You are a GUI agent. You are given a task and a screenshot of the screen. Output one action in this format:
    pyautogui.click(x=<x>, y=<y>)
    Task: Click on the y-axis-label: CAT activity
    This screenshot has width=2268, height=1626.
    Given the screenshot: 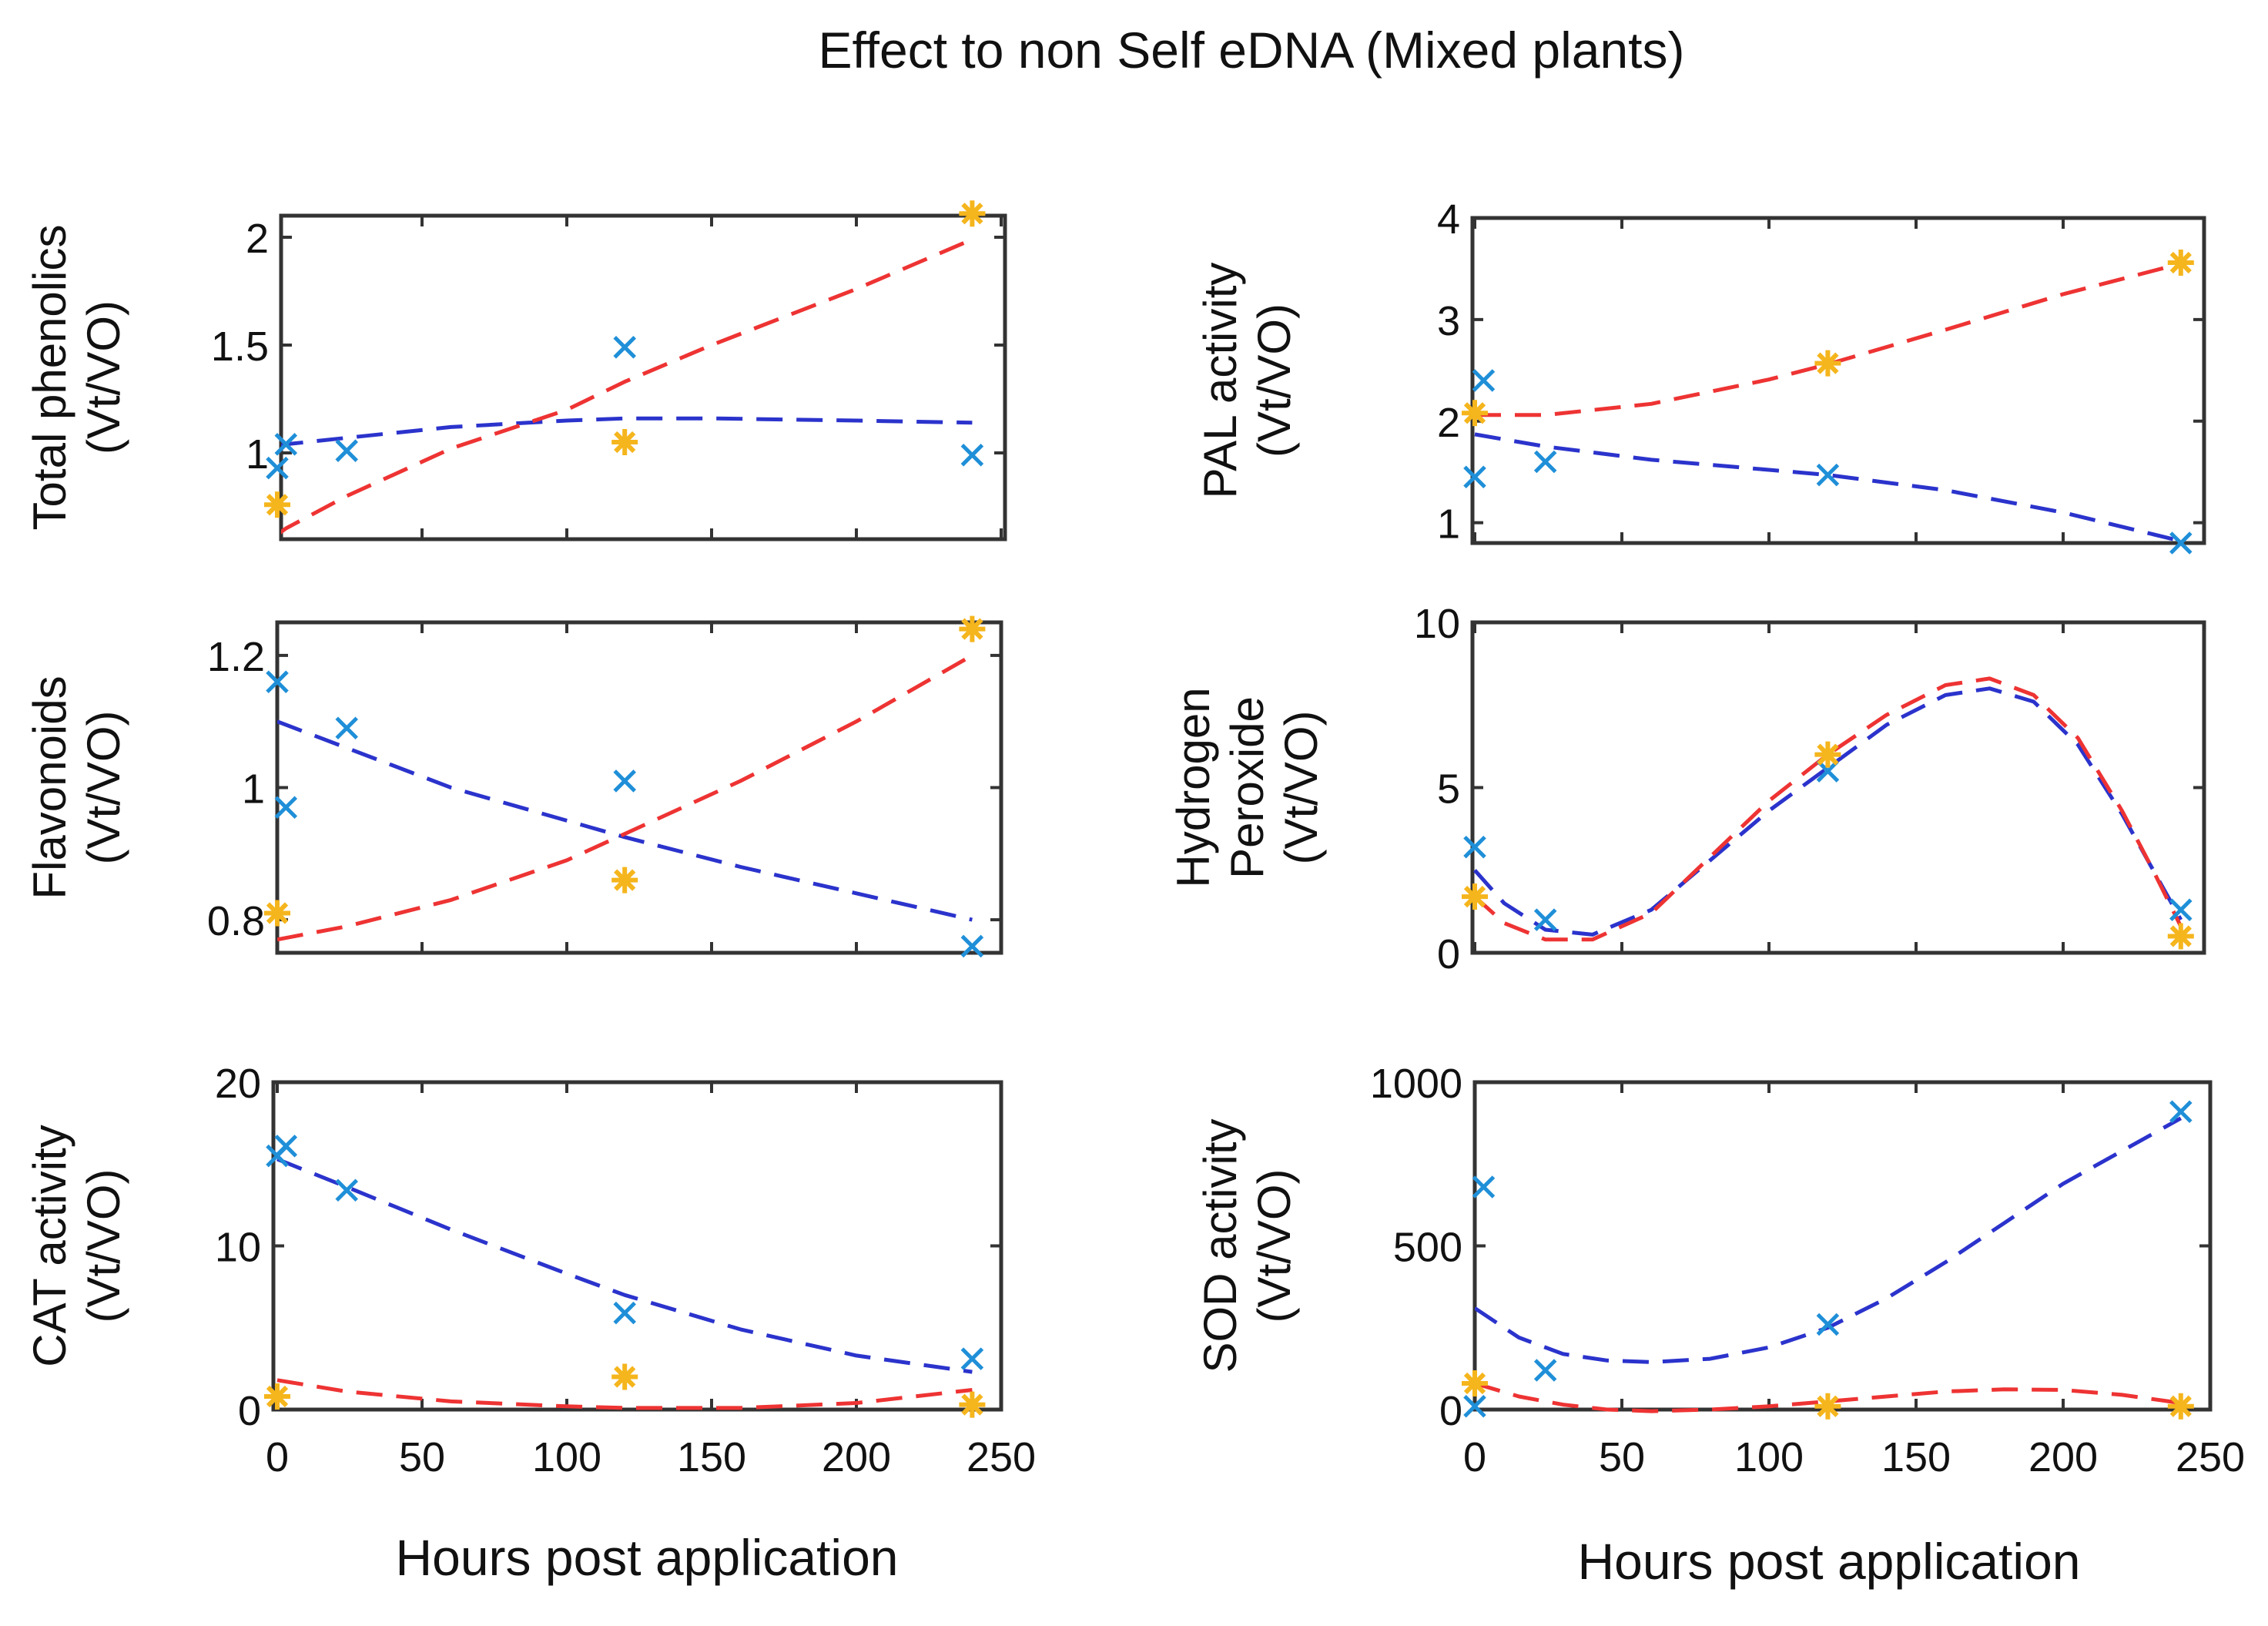 What is the action you would take?
    pyautogui.click(x=49, y=1246)
    